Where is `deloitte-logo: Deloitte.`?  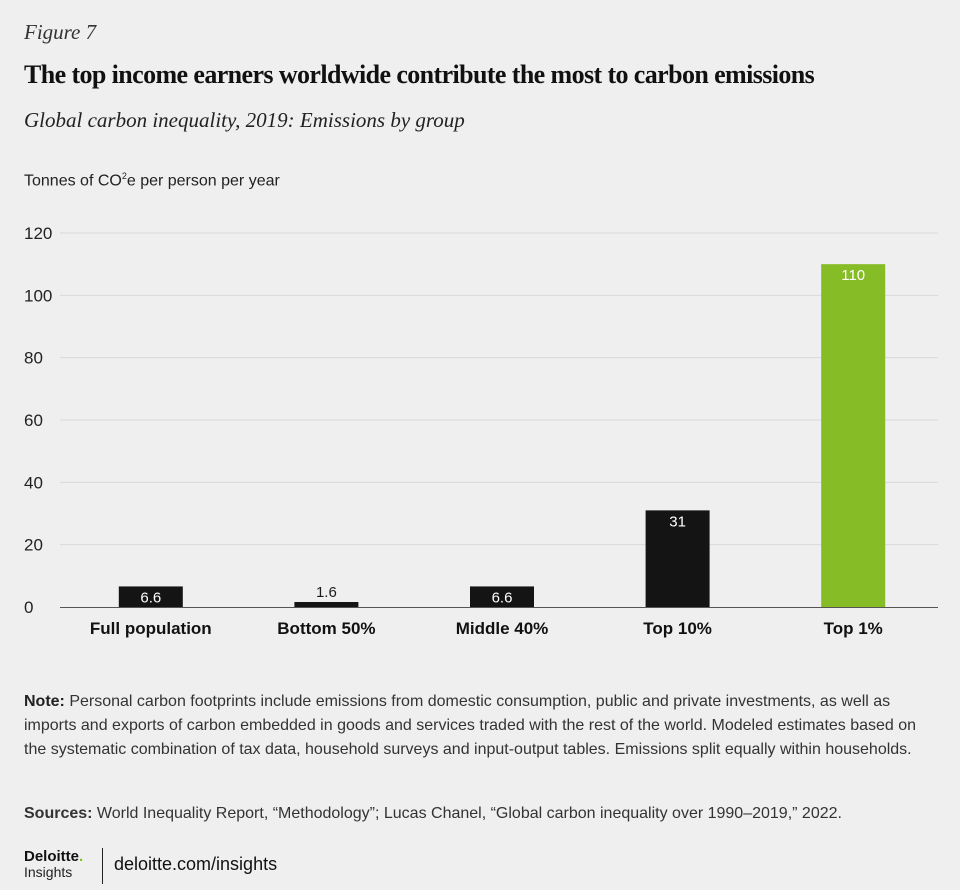
deloitte-logo: Deloitte. is located at coordinates (53, 856).